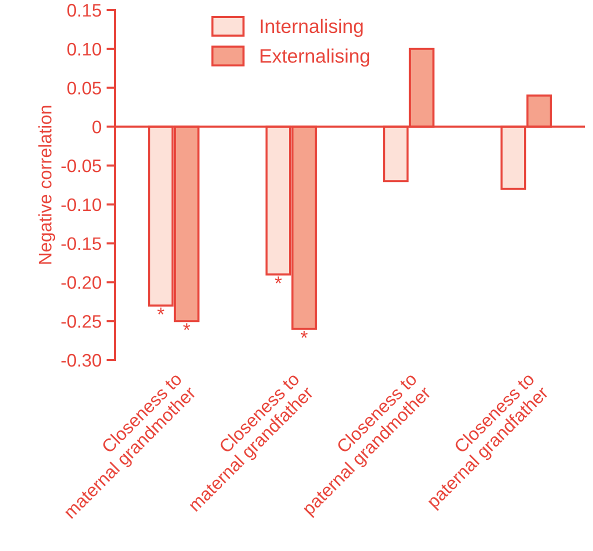 This screenshot has height=551, width=593. Describe the element at coordinates (315, 57) in the screenshot. I see `legend-label: Externalising` at that location.